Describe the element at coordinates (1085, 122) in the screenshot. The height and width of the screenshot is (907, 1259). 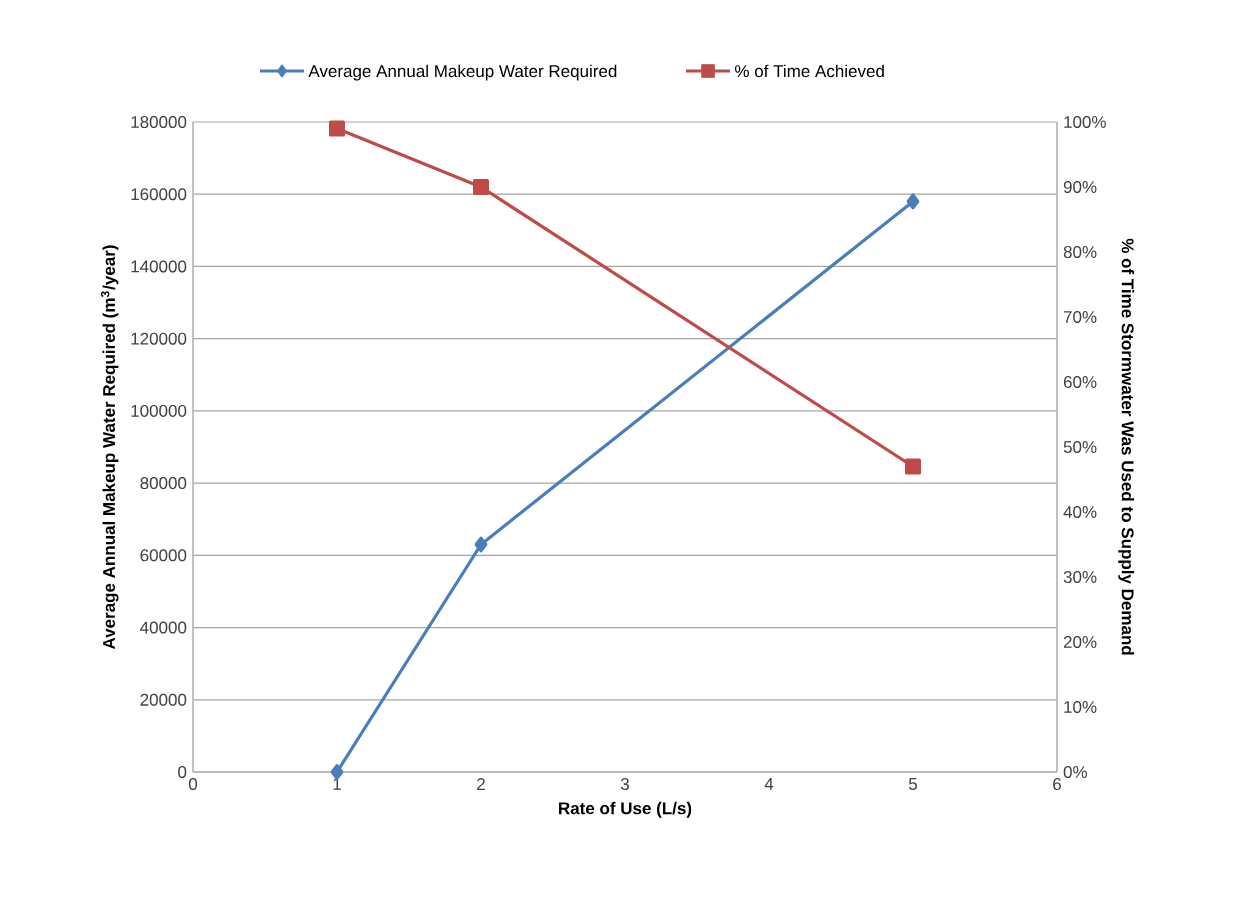
I see `y2-tick-label: 100%` at that location.